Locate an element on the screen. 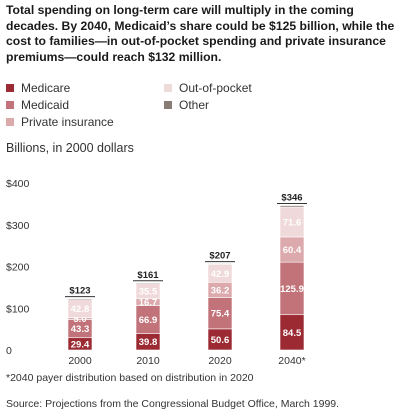 Image resolution: width=400 pixels, height=415 pixels. total-label-2: $207 is located at coordinates (219, 256).